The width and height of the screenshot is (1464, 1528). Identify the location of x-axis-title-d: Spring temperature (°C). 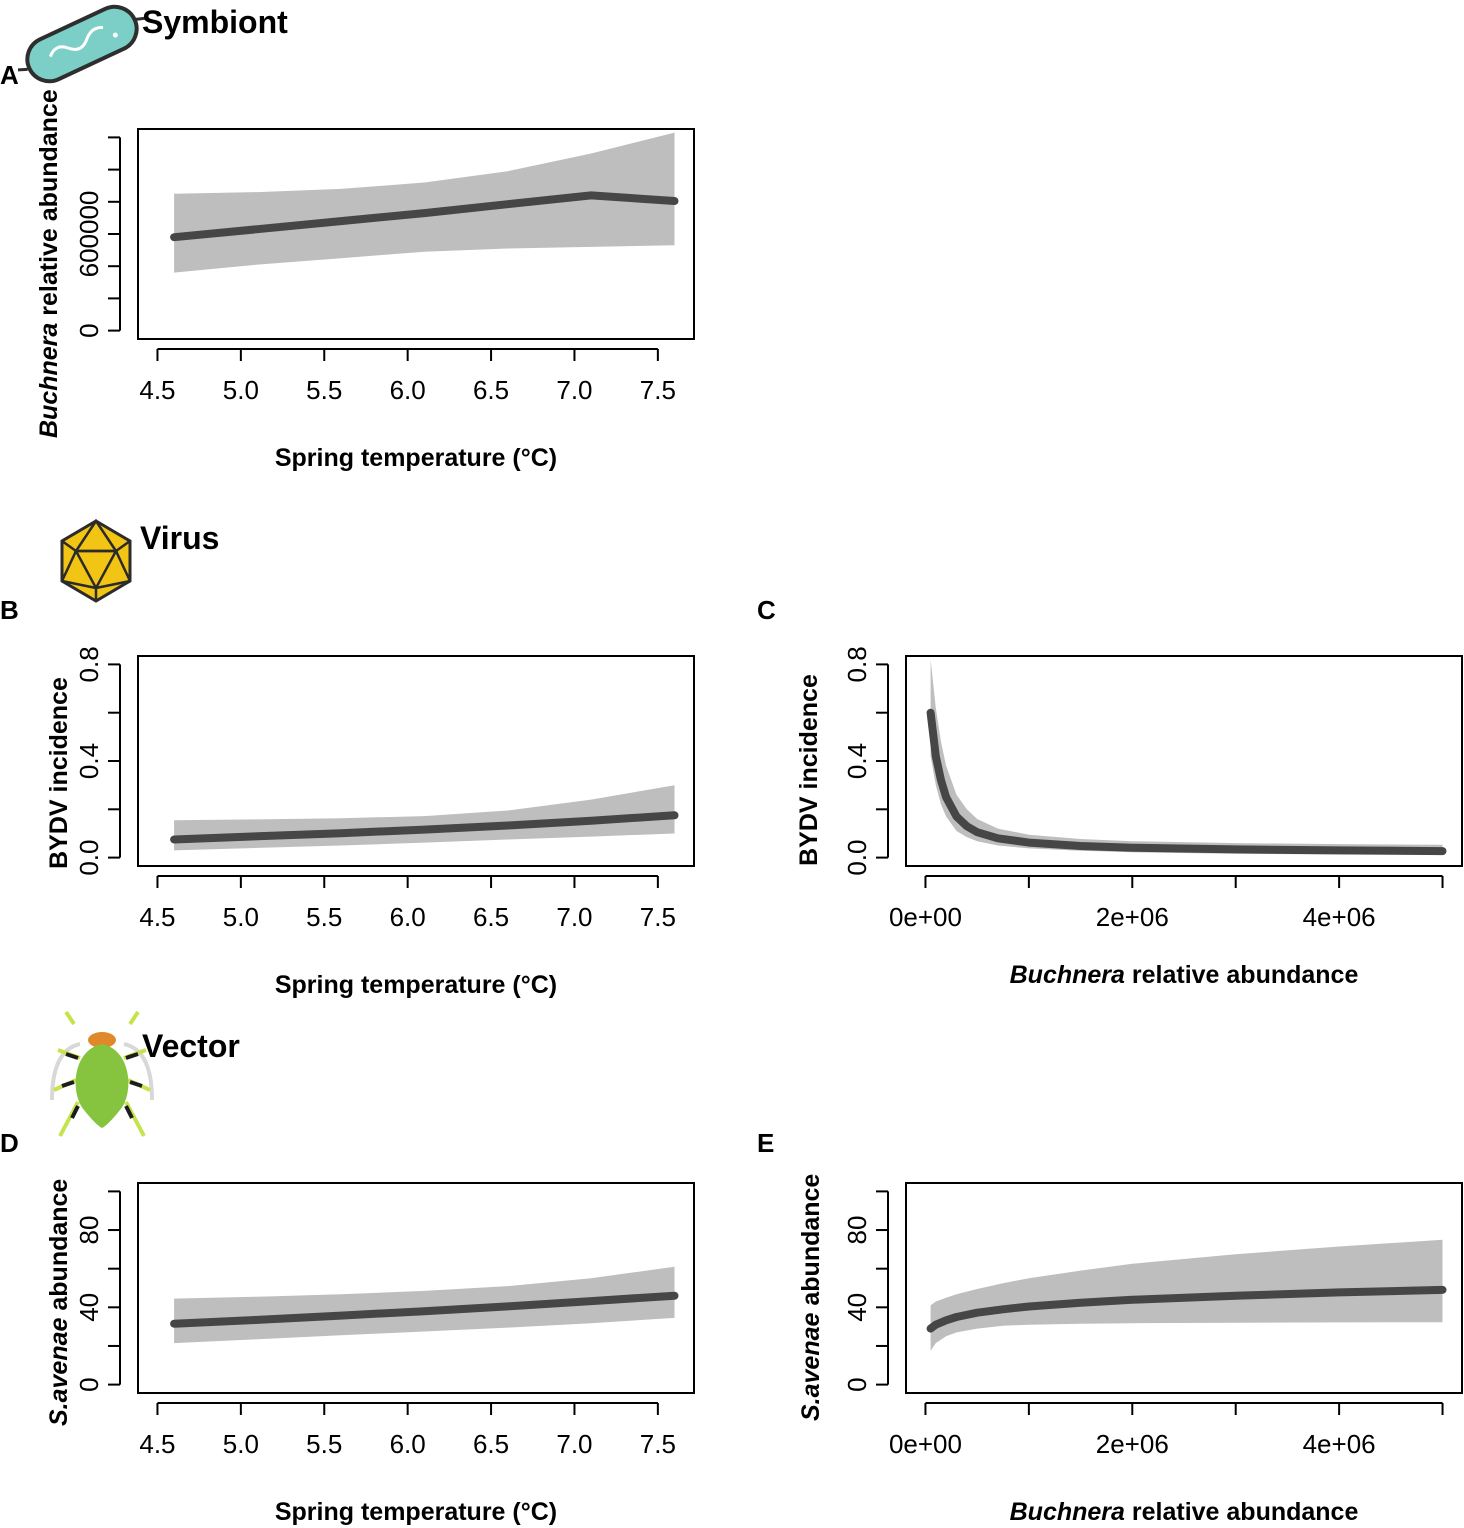
(416, 1512).